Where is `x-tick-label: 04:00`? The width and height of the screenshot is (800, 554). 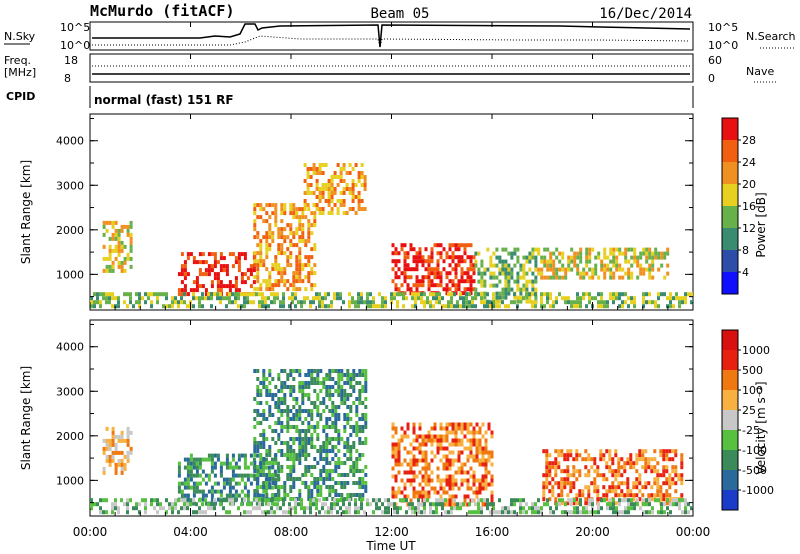
x-tick-label: 04:00 is located at coordinates (190, 532).